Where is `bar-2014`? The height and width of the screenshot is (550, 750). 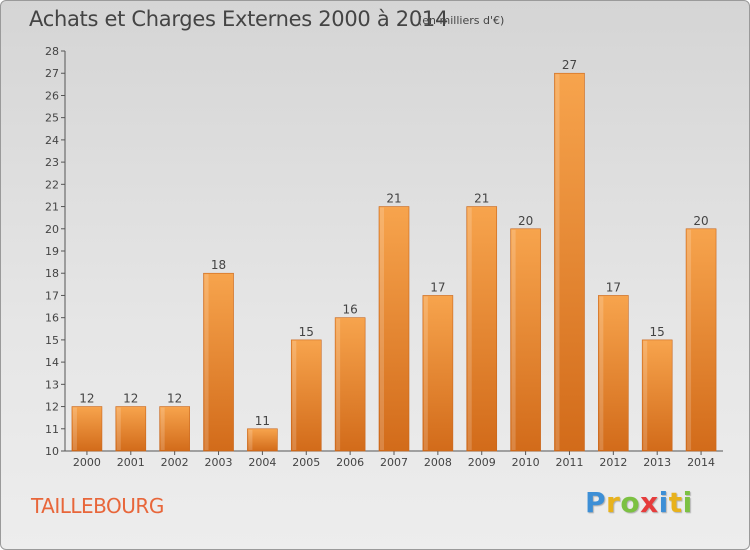 bar-2014 is located at coordinates (701, 340).